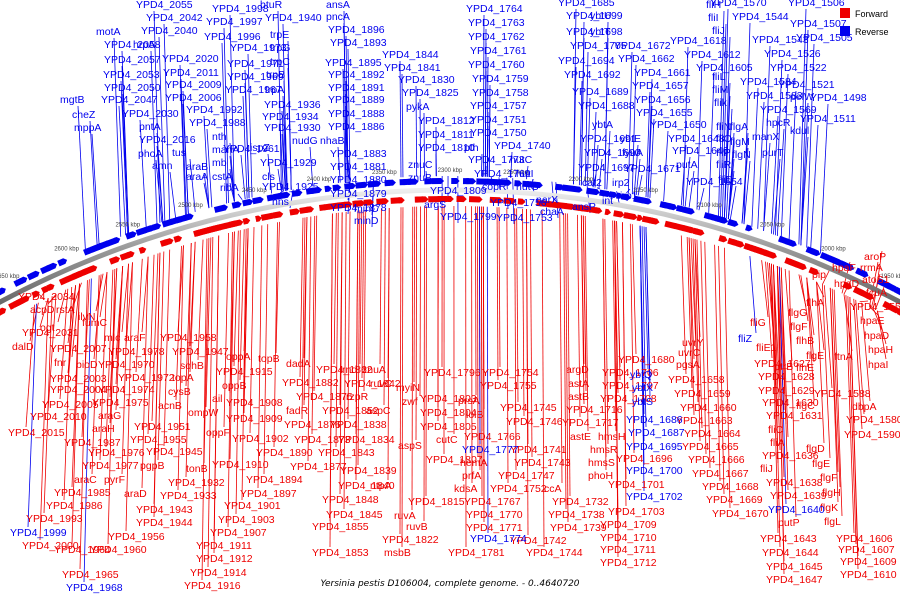  Describe the element at coordinates (845, 31) in the screenshot. I see `legend-reverse-swatch` at that location.